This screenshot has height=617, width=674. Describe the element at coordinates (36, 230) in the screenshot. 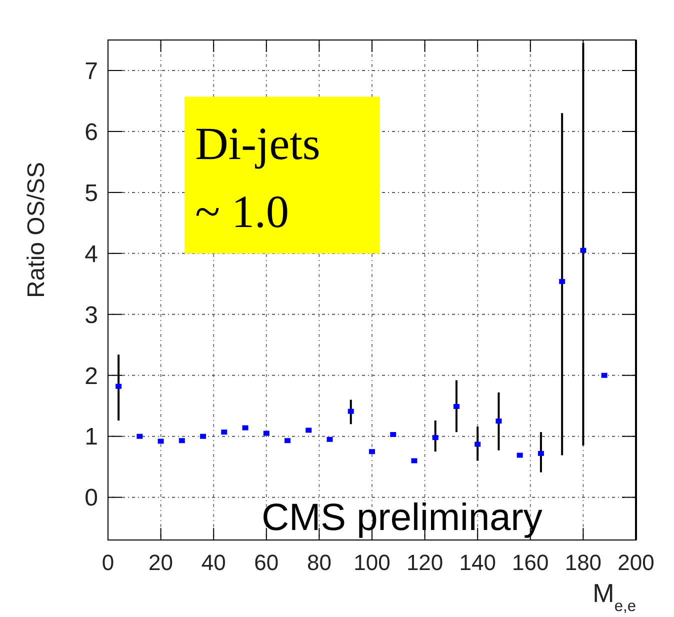

I see `y-axis-title: Ratio OS/SS` at that location.